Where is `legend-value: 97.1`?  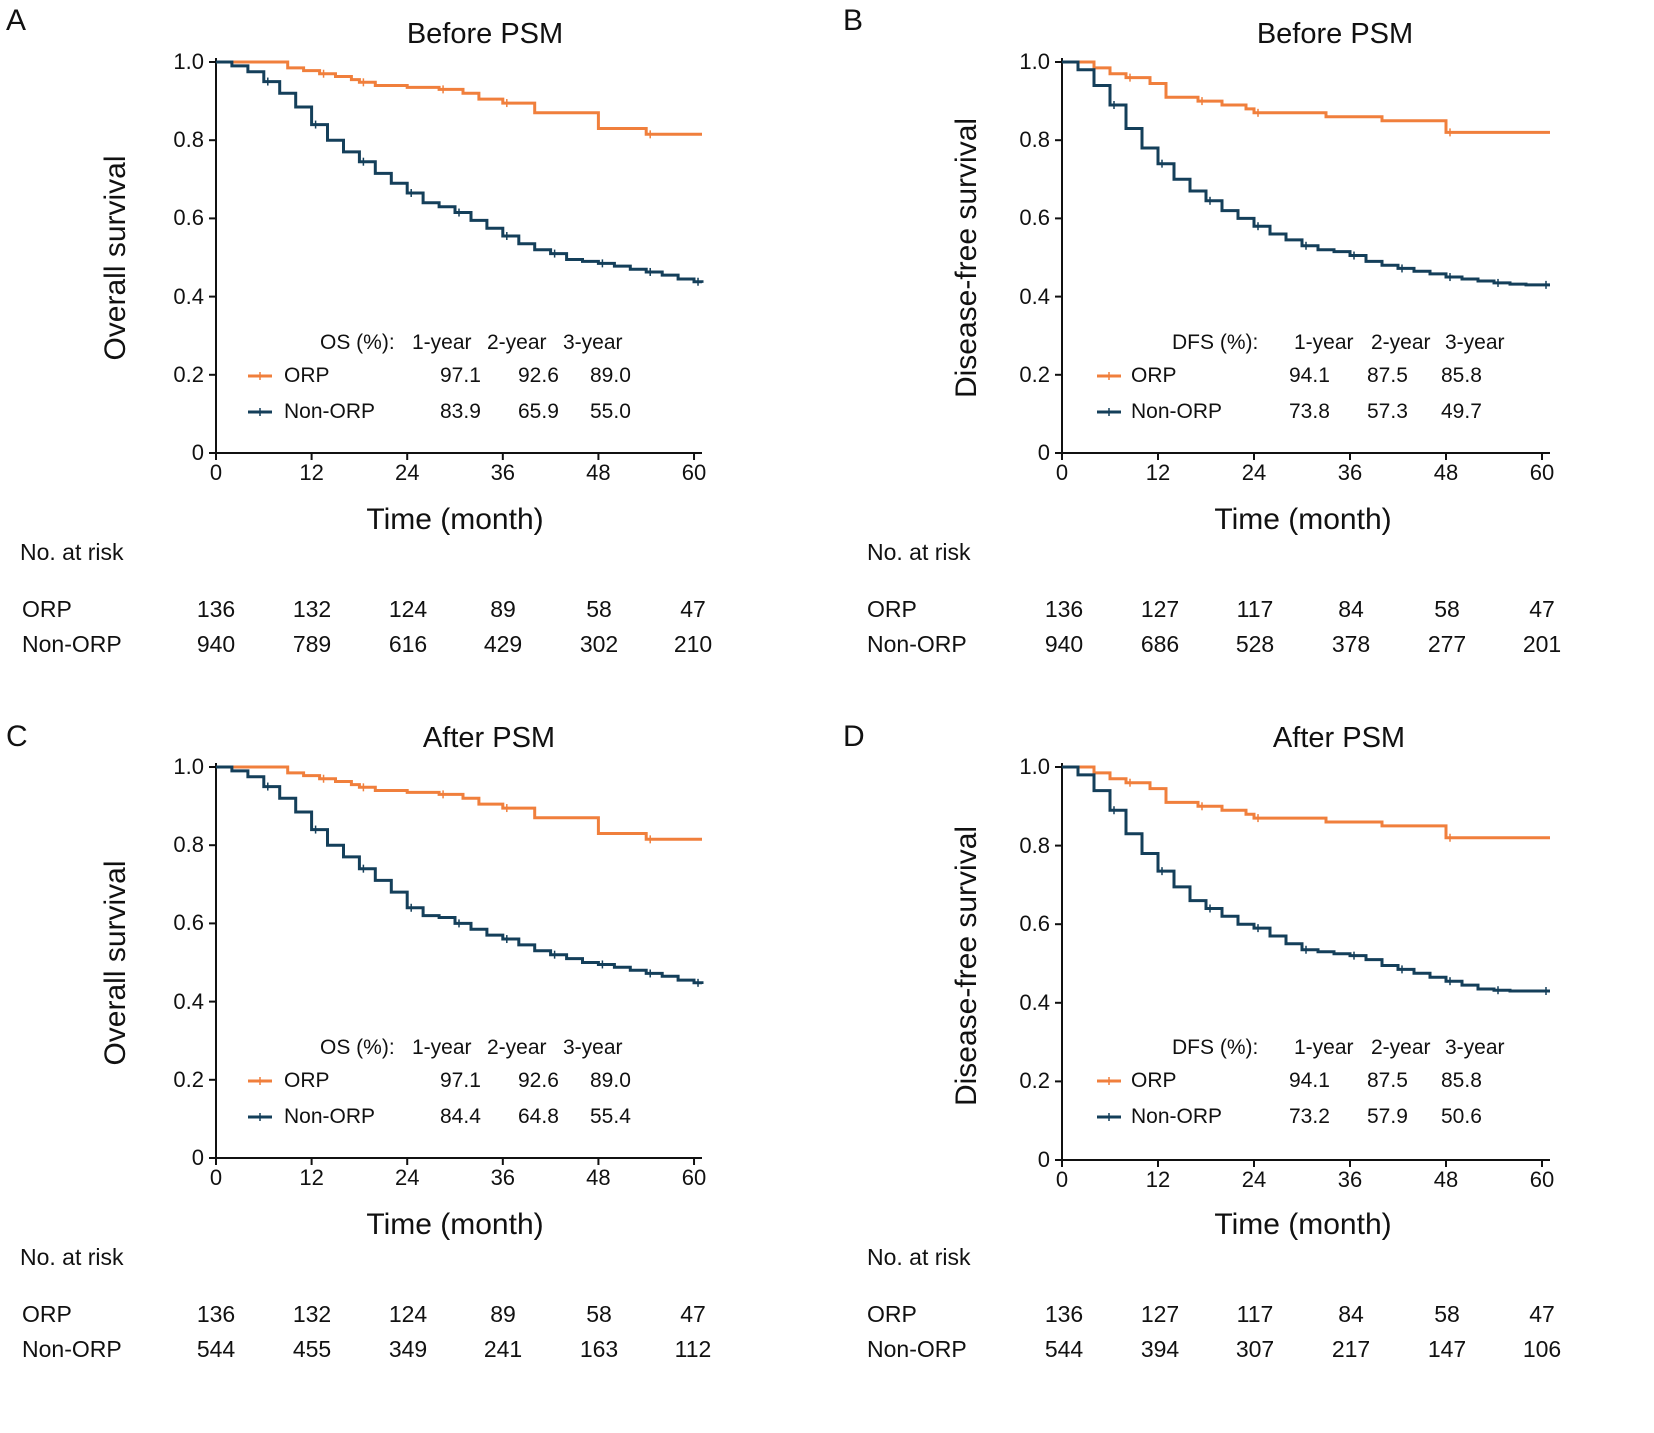
legend-value: 97.1 is located at coordinates (460, 1080).